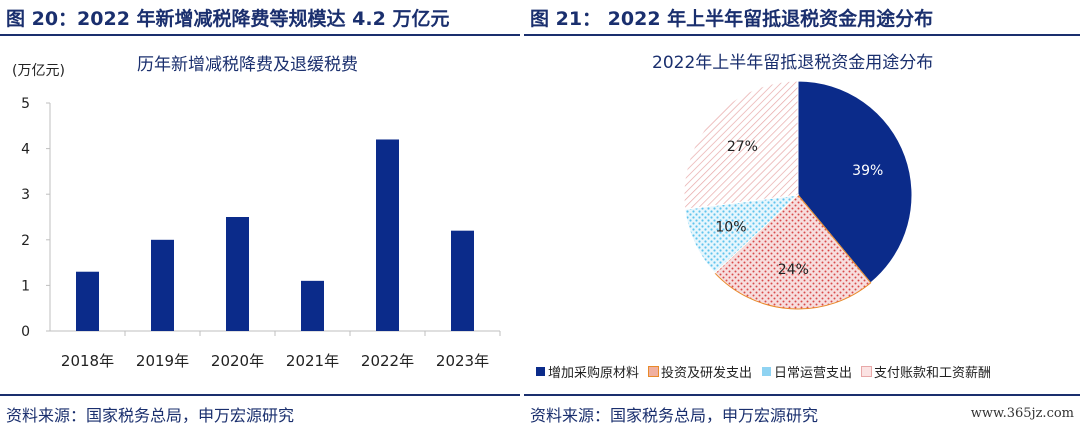 This screenshot has width=1080, height=430. What do you see at coordinates (462, 361) in the screenshot?
I see `x-tick-label: 2023年` at bounding box center [462, 361].